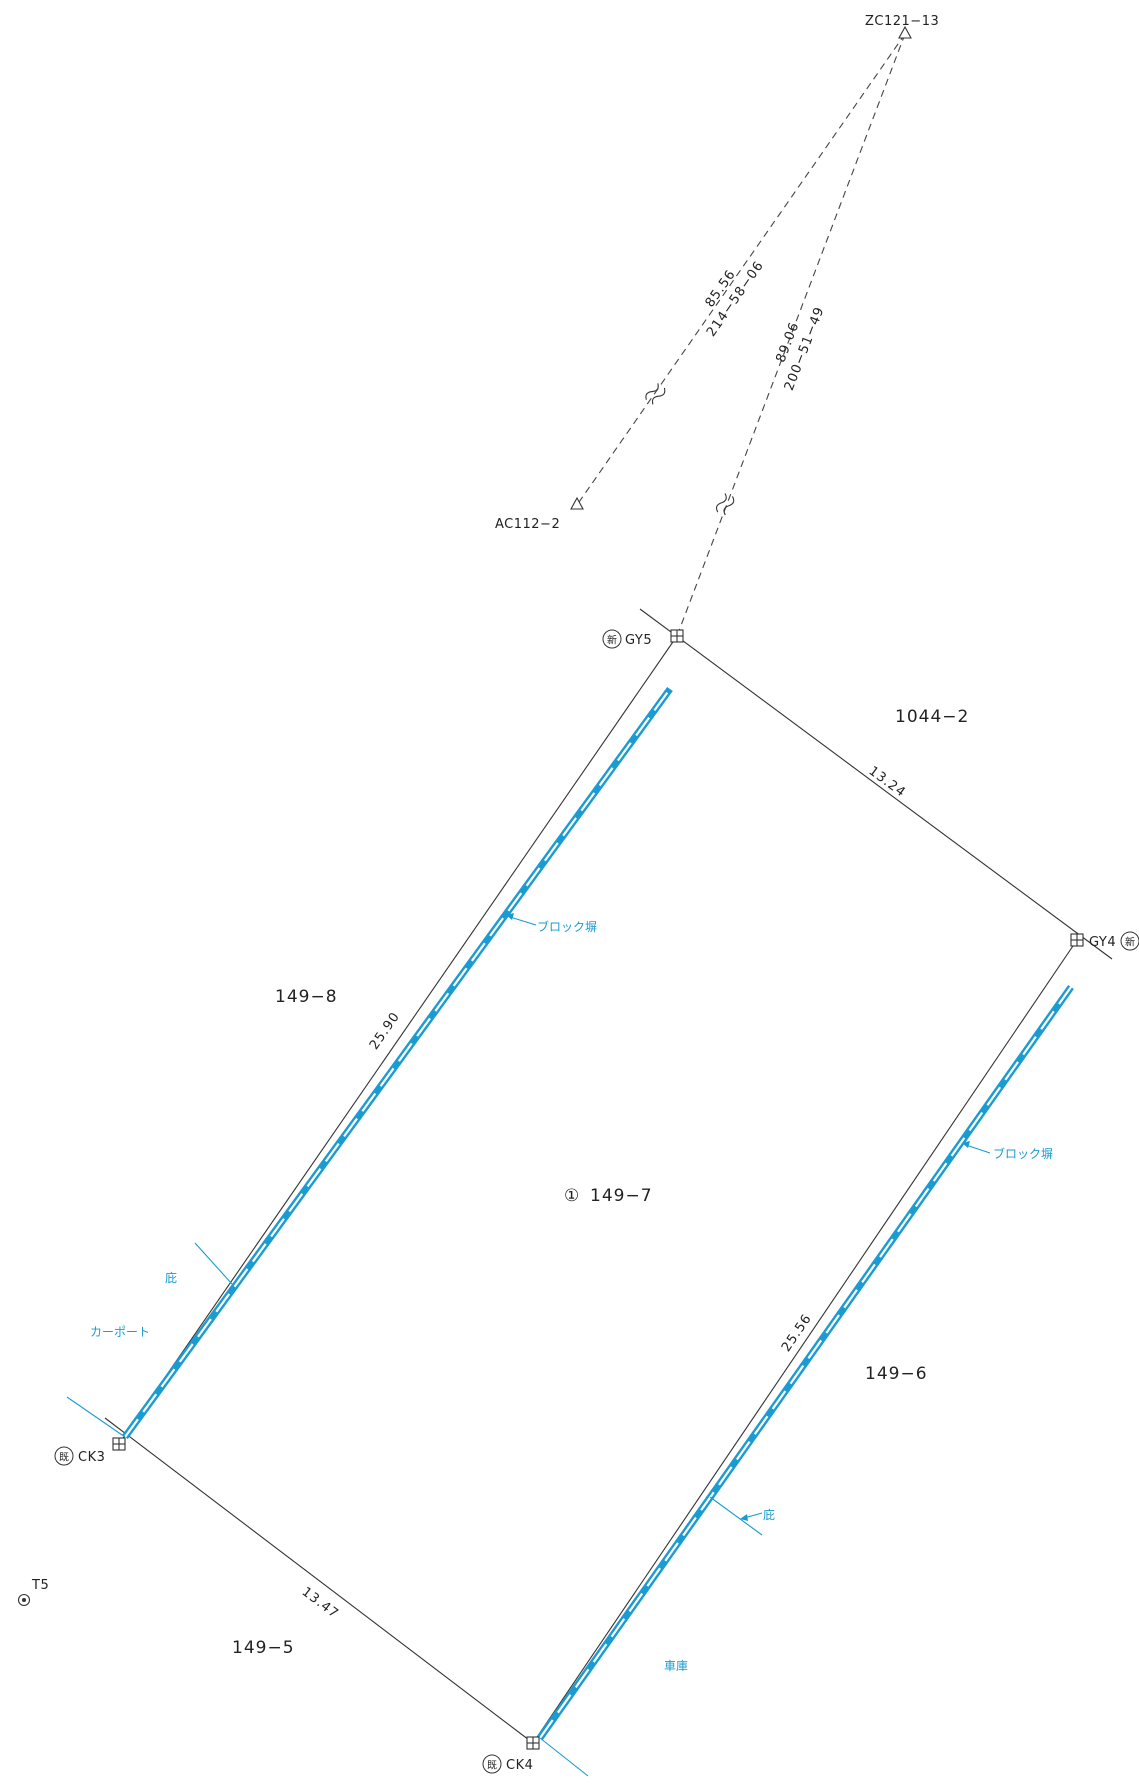 The width and height of the screenshot is (1139, 1785). I want to click on label-gy4: GY4, so click(1102, 942).